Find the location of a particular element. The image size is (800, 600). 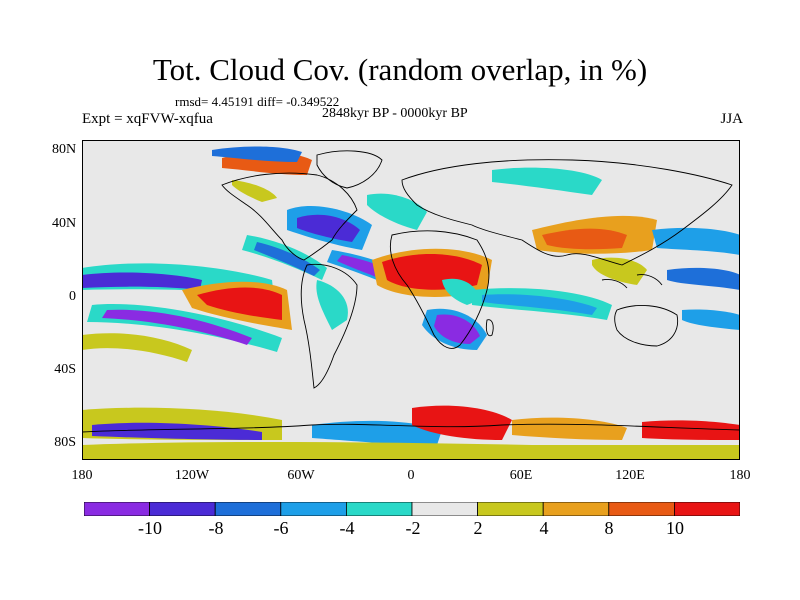

rmsd-diff-stats: rmsd= 4.45191 diff= -0.349522 is located at coordinates (257, 101).